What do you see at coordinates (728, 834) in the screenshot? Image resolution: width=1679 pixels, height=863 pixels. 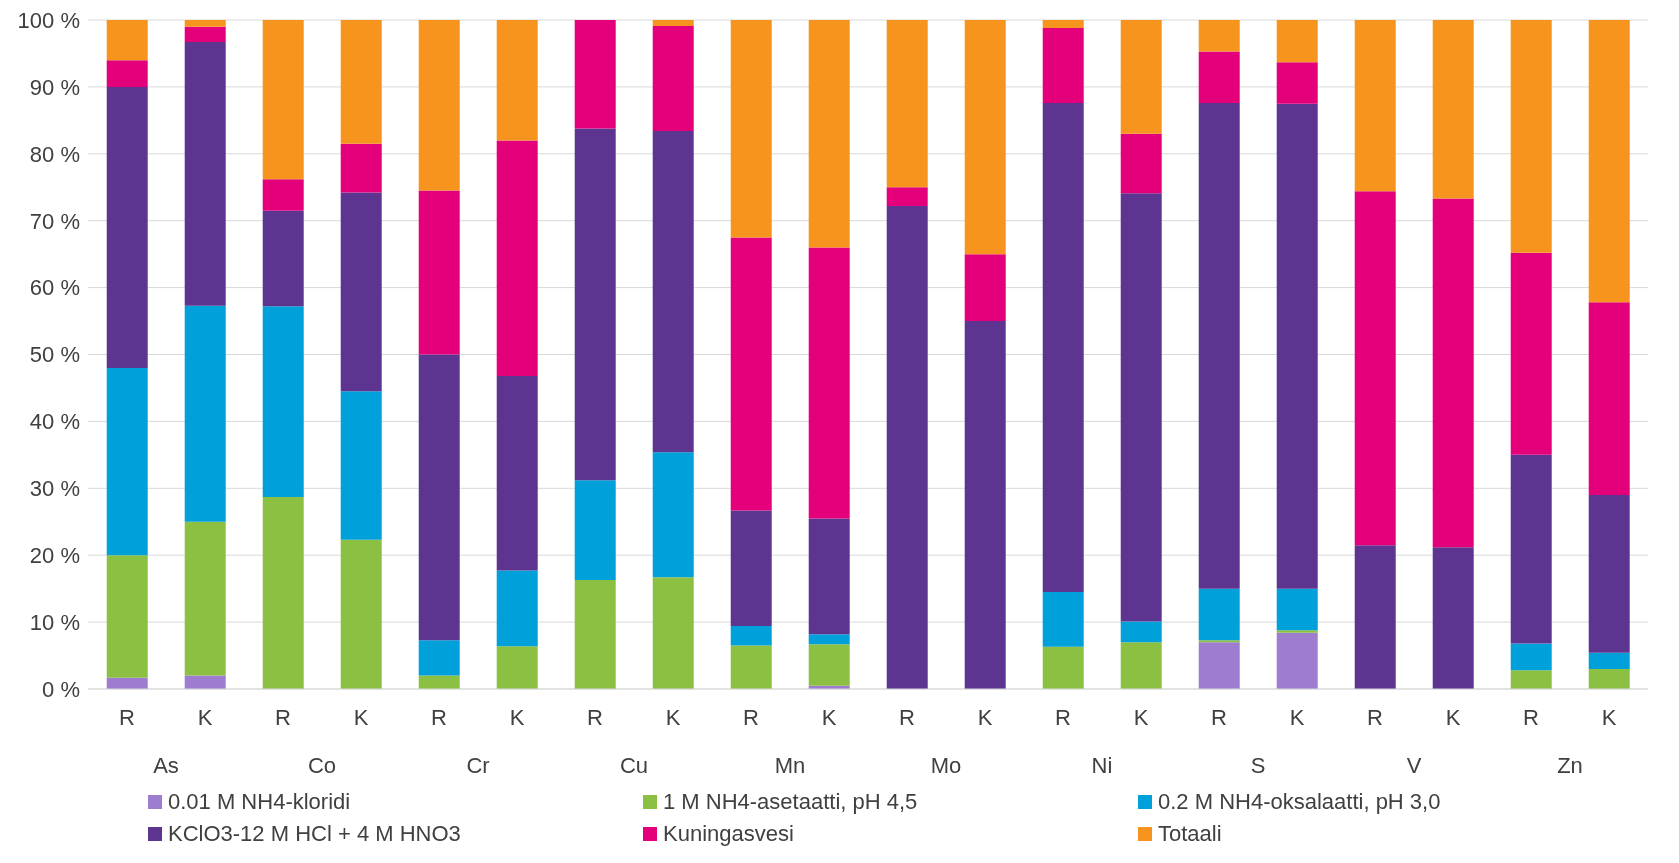 I see `legend-label: Kuningasvesi` at bounding box center [728, 834].